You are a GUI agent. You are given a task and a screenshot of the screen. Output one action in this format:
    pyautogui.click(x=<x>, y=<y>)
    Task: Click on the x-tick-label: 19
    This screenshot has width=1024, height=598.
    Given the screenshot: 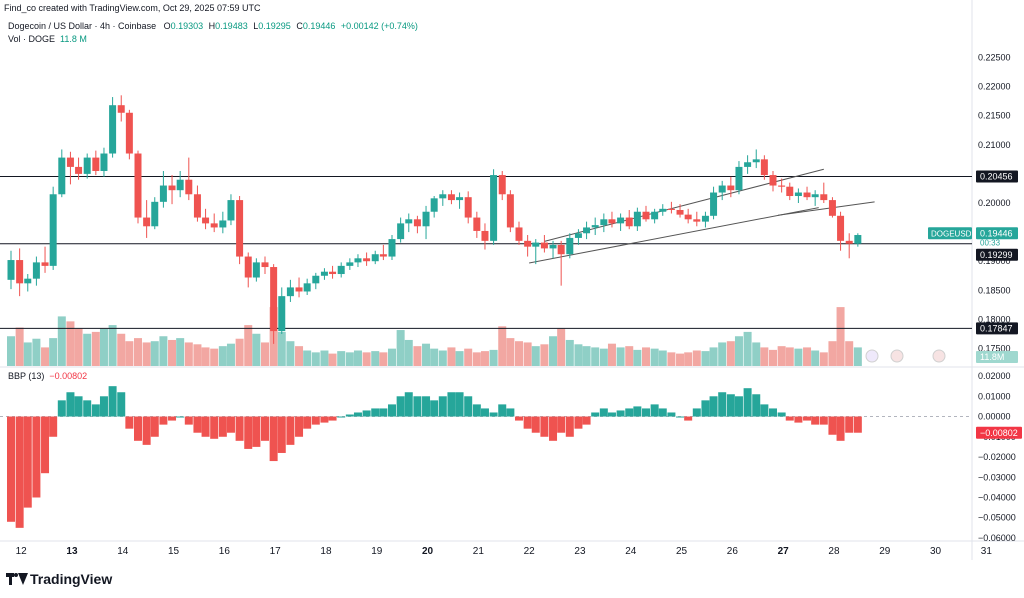 What is the action you would take?
    pyautogui.click(x=377, y=551)
    